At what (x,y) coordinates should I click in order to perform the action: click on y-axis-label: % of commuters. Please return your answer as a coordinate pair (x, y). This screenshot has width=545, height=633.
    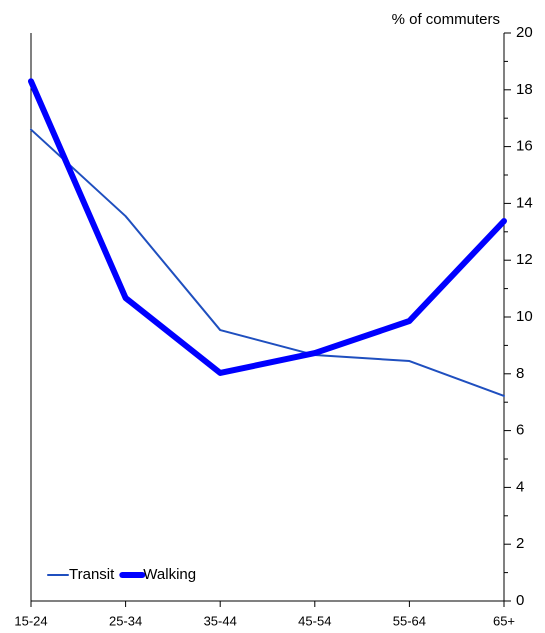
    Looking at the image, I should click on (446, 19).